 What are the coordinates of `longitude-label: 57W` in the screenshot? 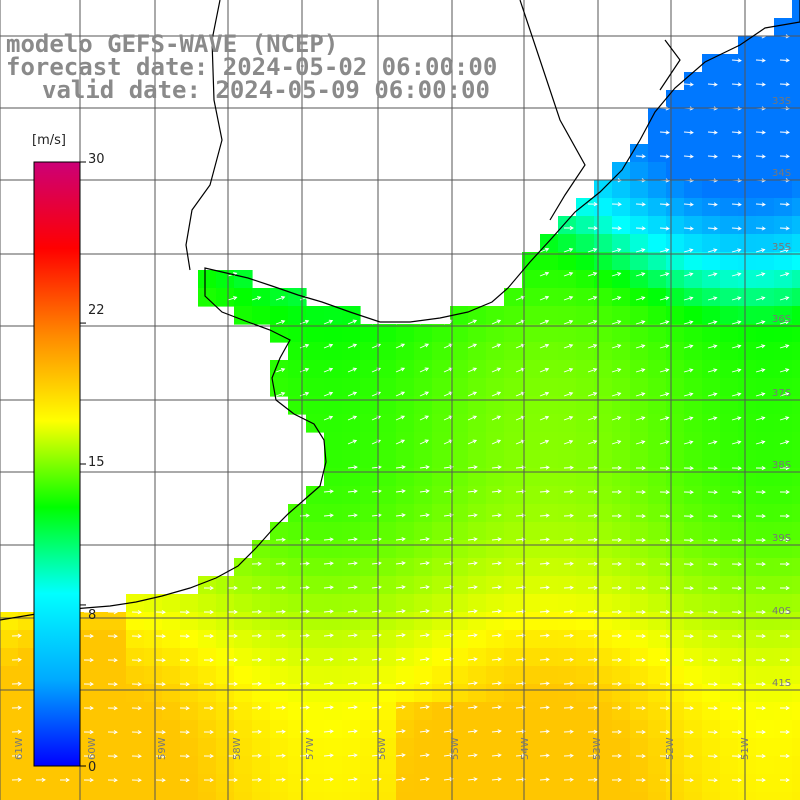 It's located at (310, 748).